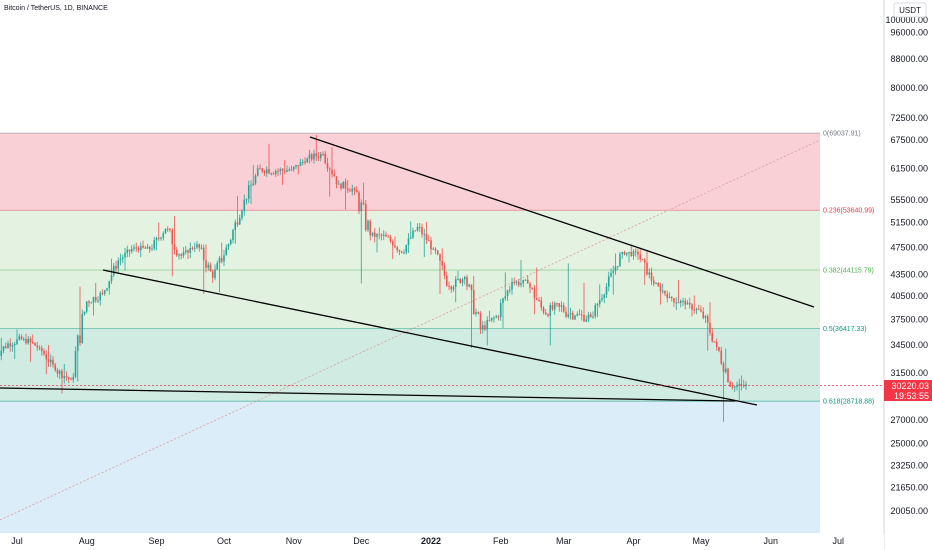 This screenshot has width=932, height=550. I want to click on chart-title: Bitcoin / TetherUS, 1D, BINANCE, so click(56, 8).